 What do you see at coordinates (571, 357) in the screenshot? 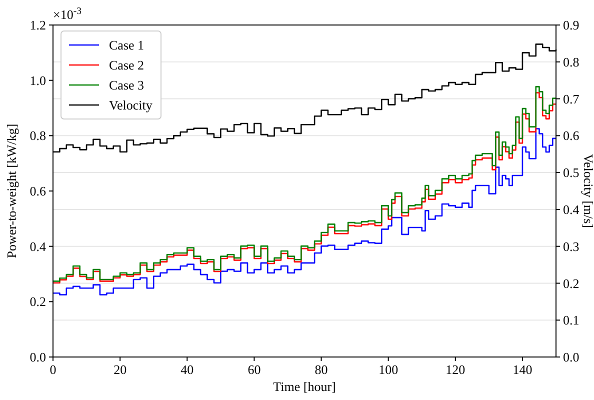
I see `y2-tick-label: 0.0` at bounding box center [571, 357].